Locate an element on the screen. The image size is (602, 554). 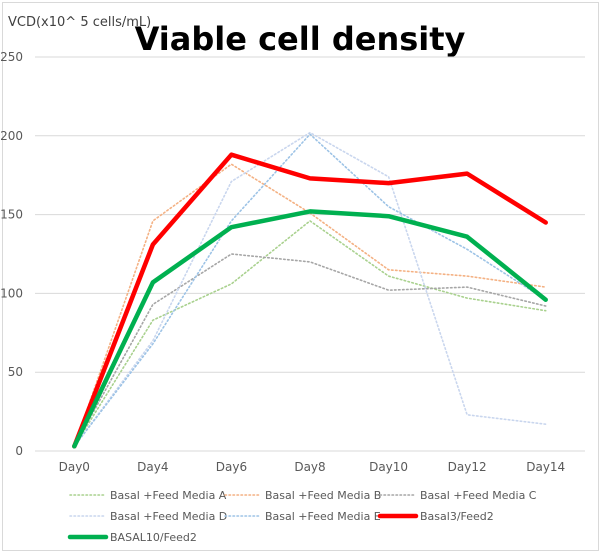
x-tick-label: Day4 is located at coordinates (152, 467).